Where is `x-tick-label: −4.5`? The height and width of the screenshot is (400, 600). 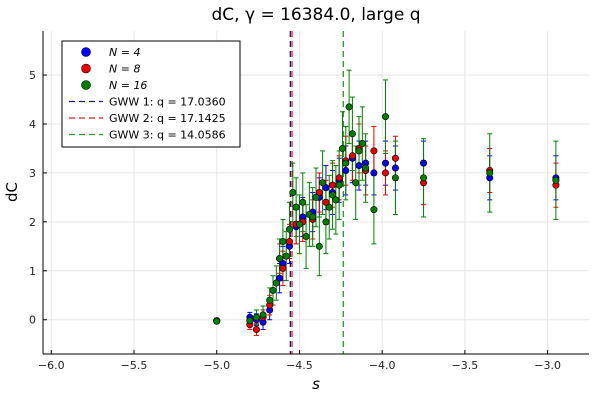
x-tick-label: −4.5 is located at coordinates (299, 365).